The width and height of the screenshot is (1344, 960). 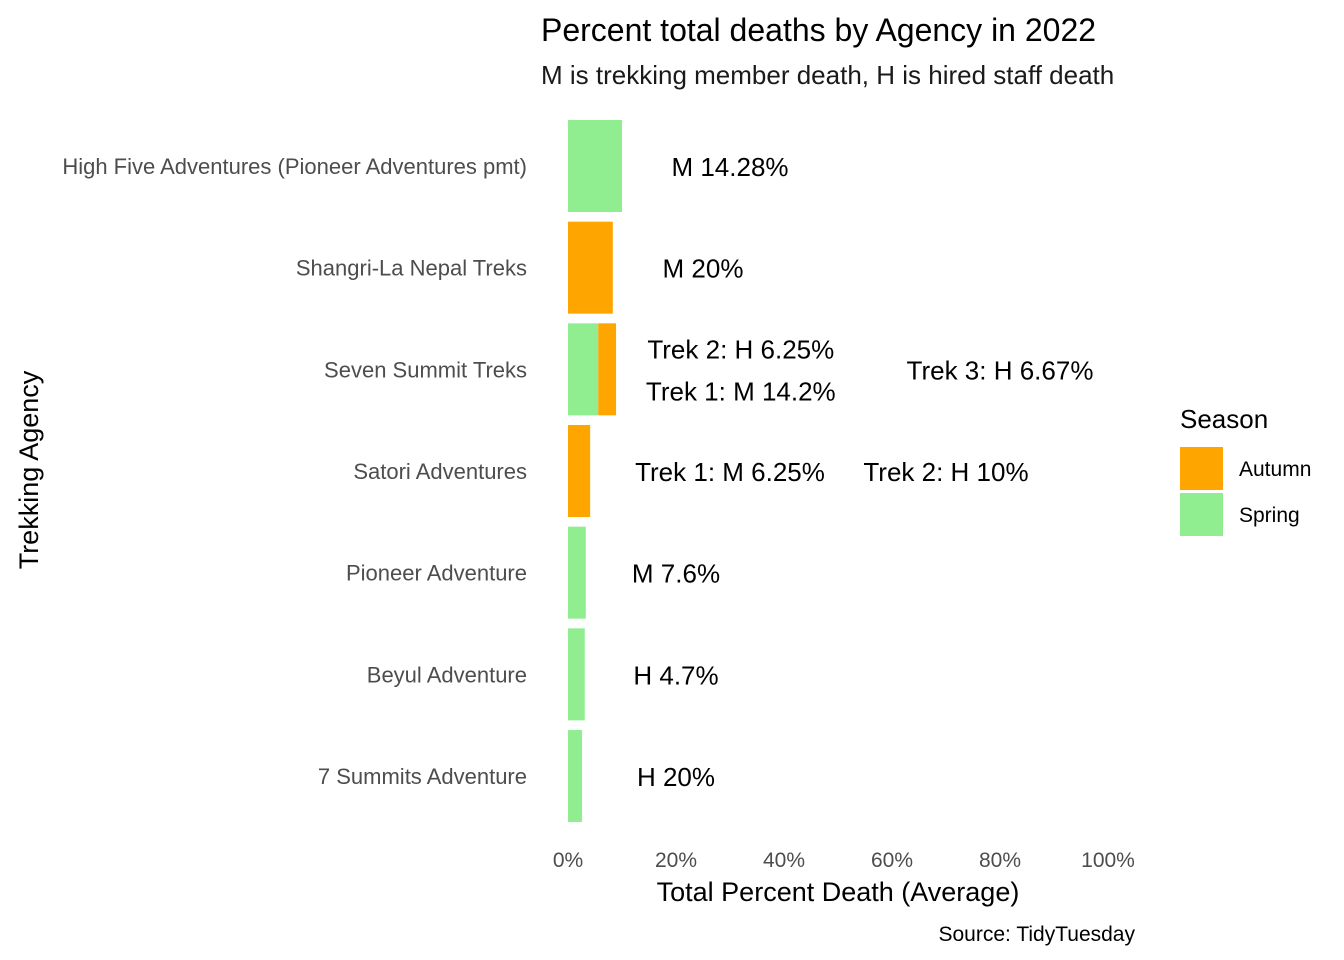 What do you see at coordinates (844, 860) in the screenshot?
I see `x-axis-ticks: 0% 20% 40% 60% 80% 100%` at bounding box center [844, 860].